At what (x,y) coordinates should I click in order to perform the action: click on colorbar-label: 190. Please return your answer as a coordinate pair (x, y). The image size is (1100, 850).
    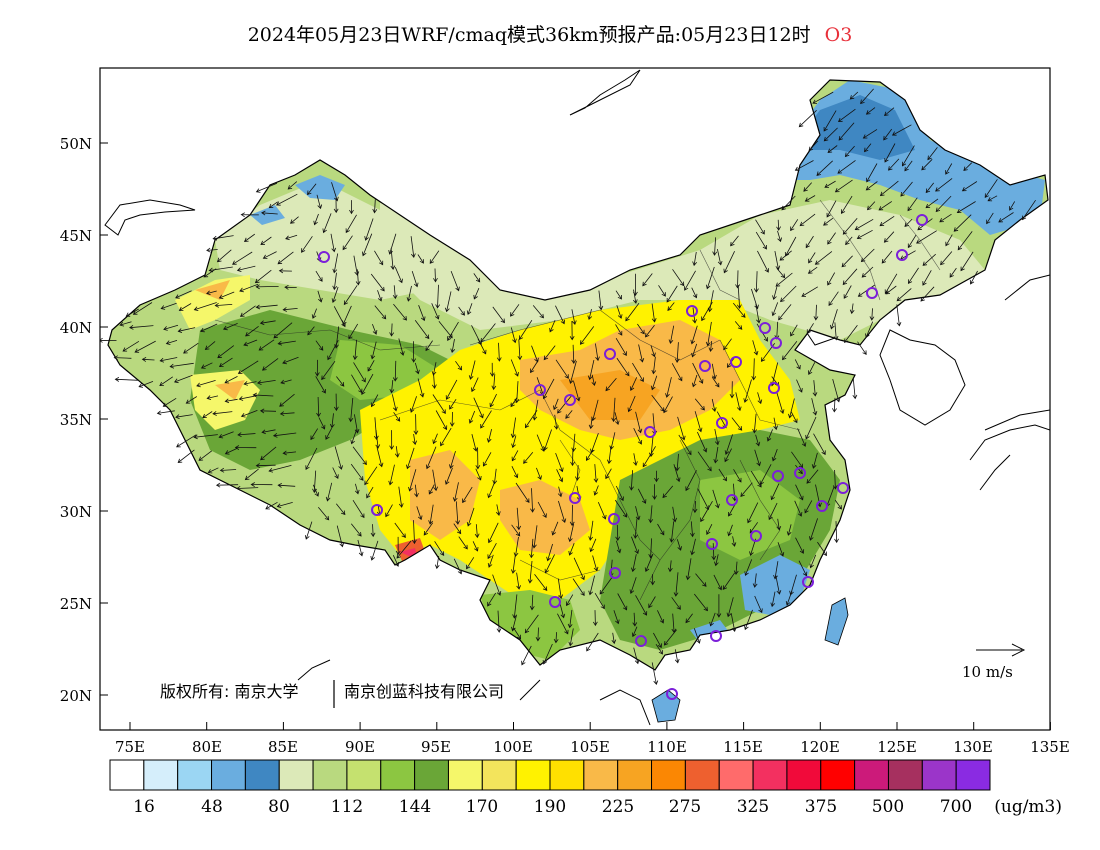
    Looking at the image, I should click on (550, 807).